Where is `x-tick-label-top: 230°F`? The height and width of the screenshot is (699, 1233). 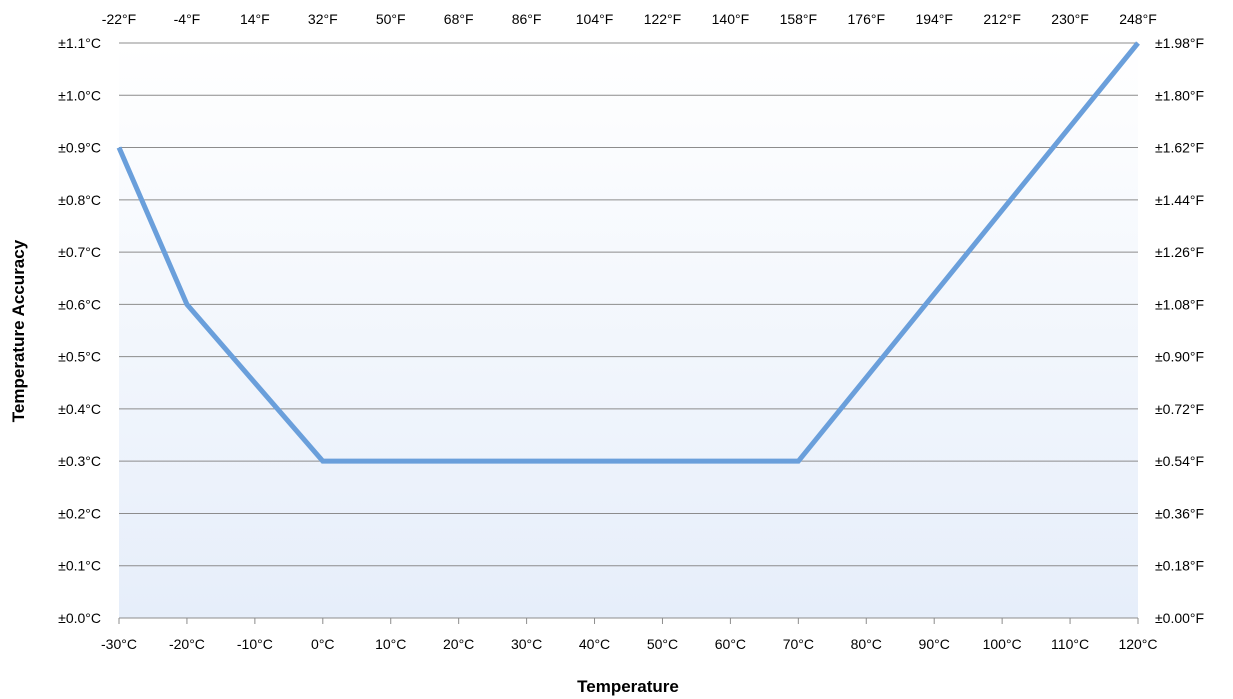
x-tick-label-top: 230°F is located at coordinates (1070, 19).